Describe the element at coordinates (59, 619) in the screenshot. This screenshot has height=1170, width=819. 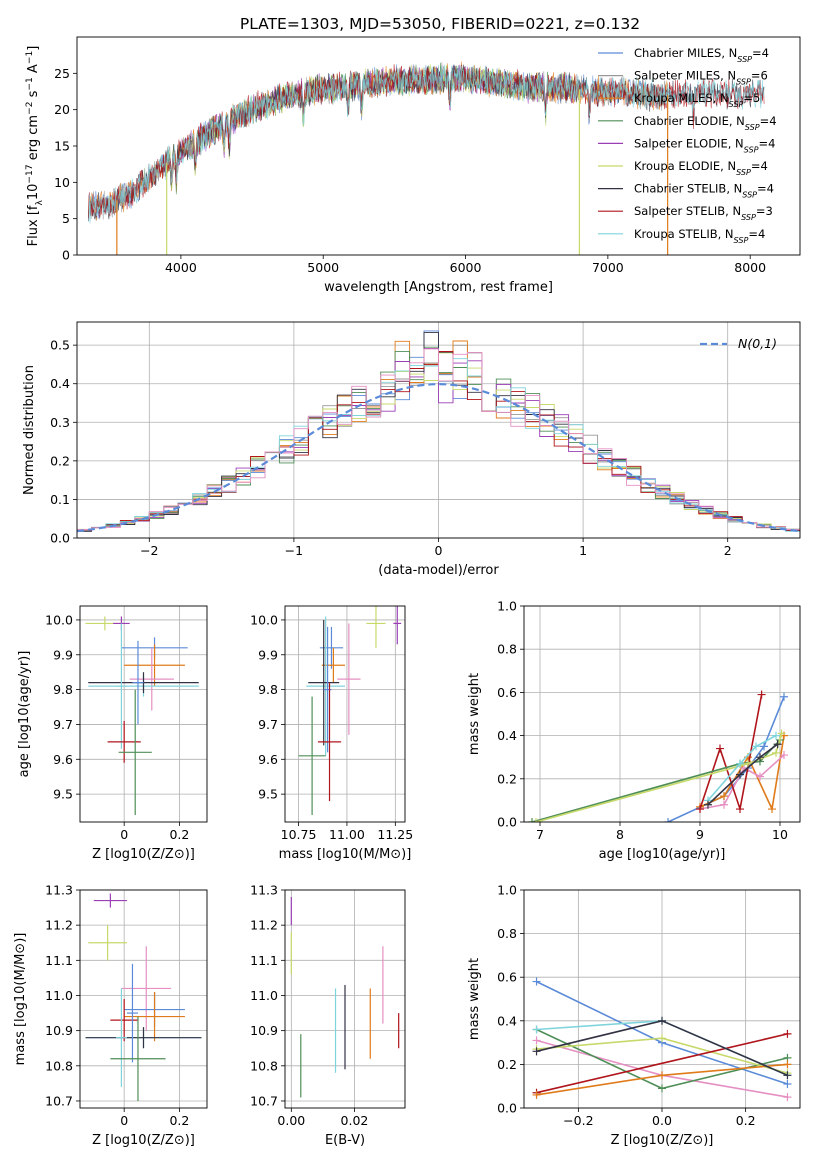
I see `y-tick-label: 10.0` at that location.